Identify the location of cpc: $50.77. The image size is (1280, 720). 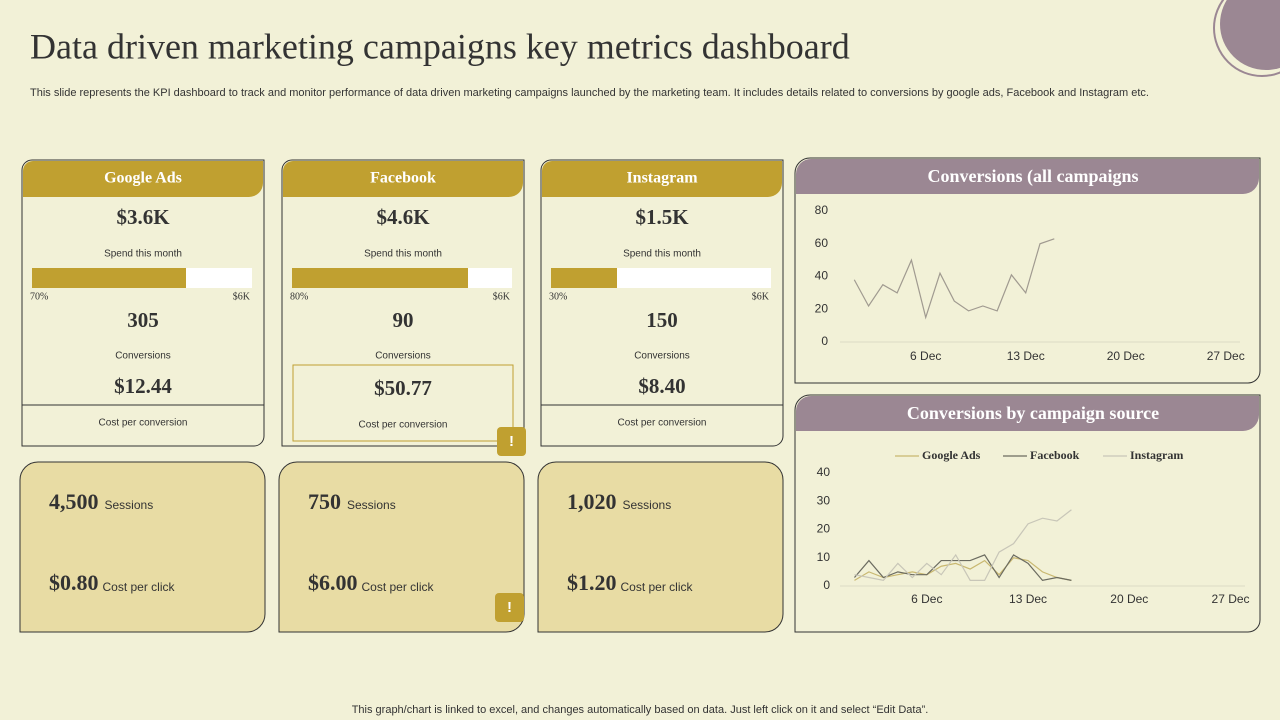
(403, 388).